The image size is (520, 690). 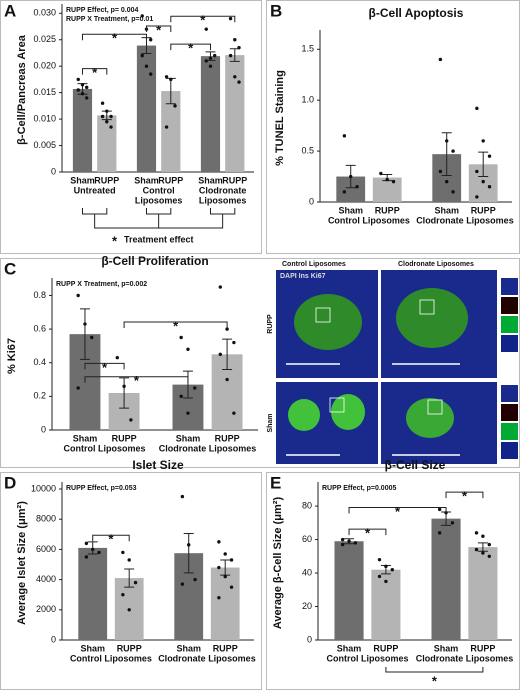 What do you see at coordinates (276, 10) in the screenshot?
I see `panel-letter: B` at bounding box center [276, 10].